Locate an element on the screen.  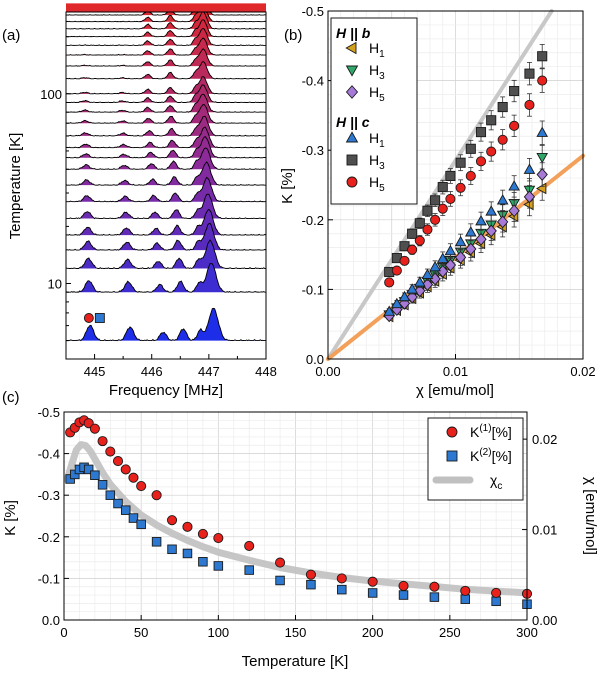
panel-a-square-marker is located at coordinates (99, 318).